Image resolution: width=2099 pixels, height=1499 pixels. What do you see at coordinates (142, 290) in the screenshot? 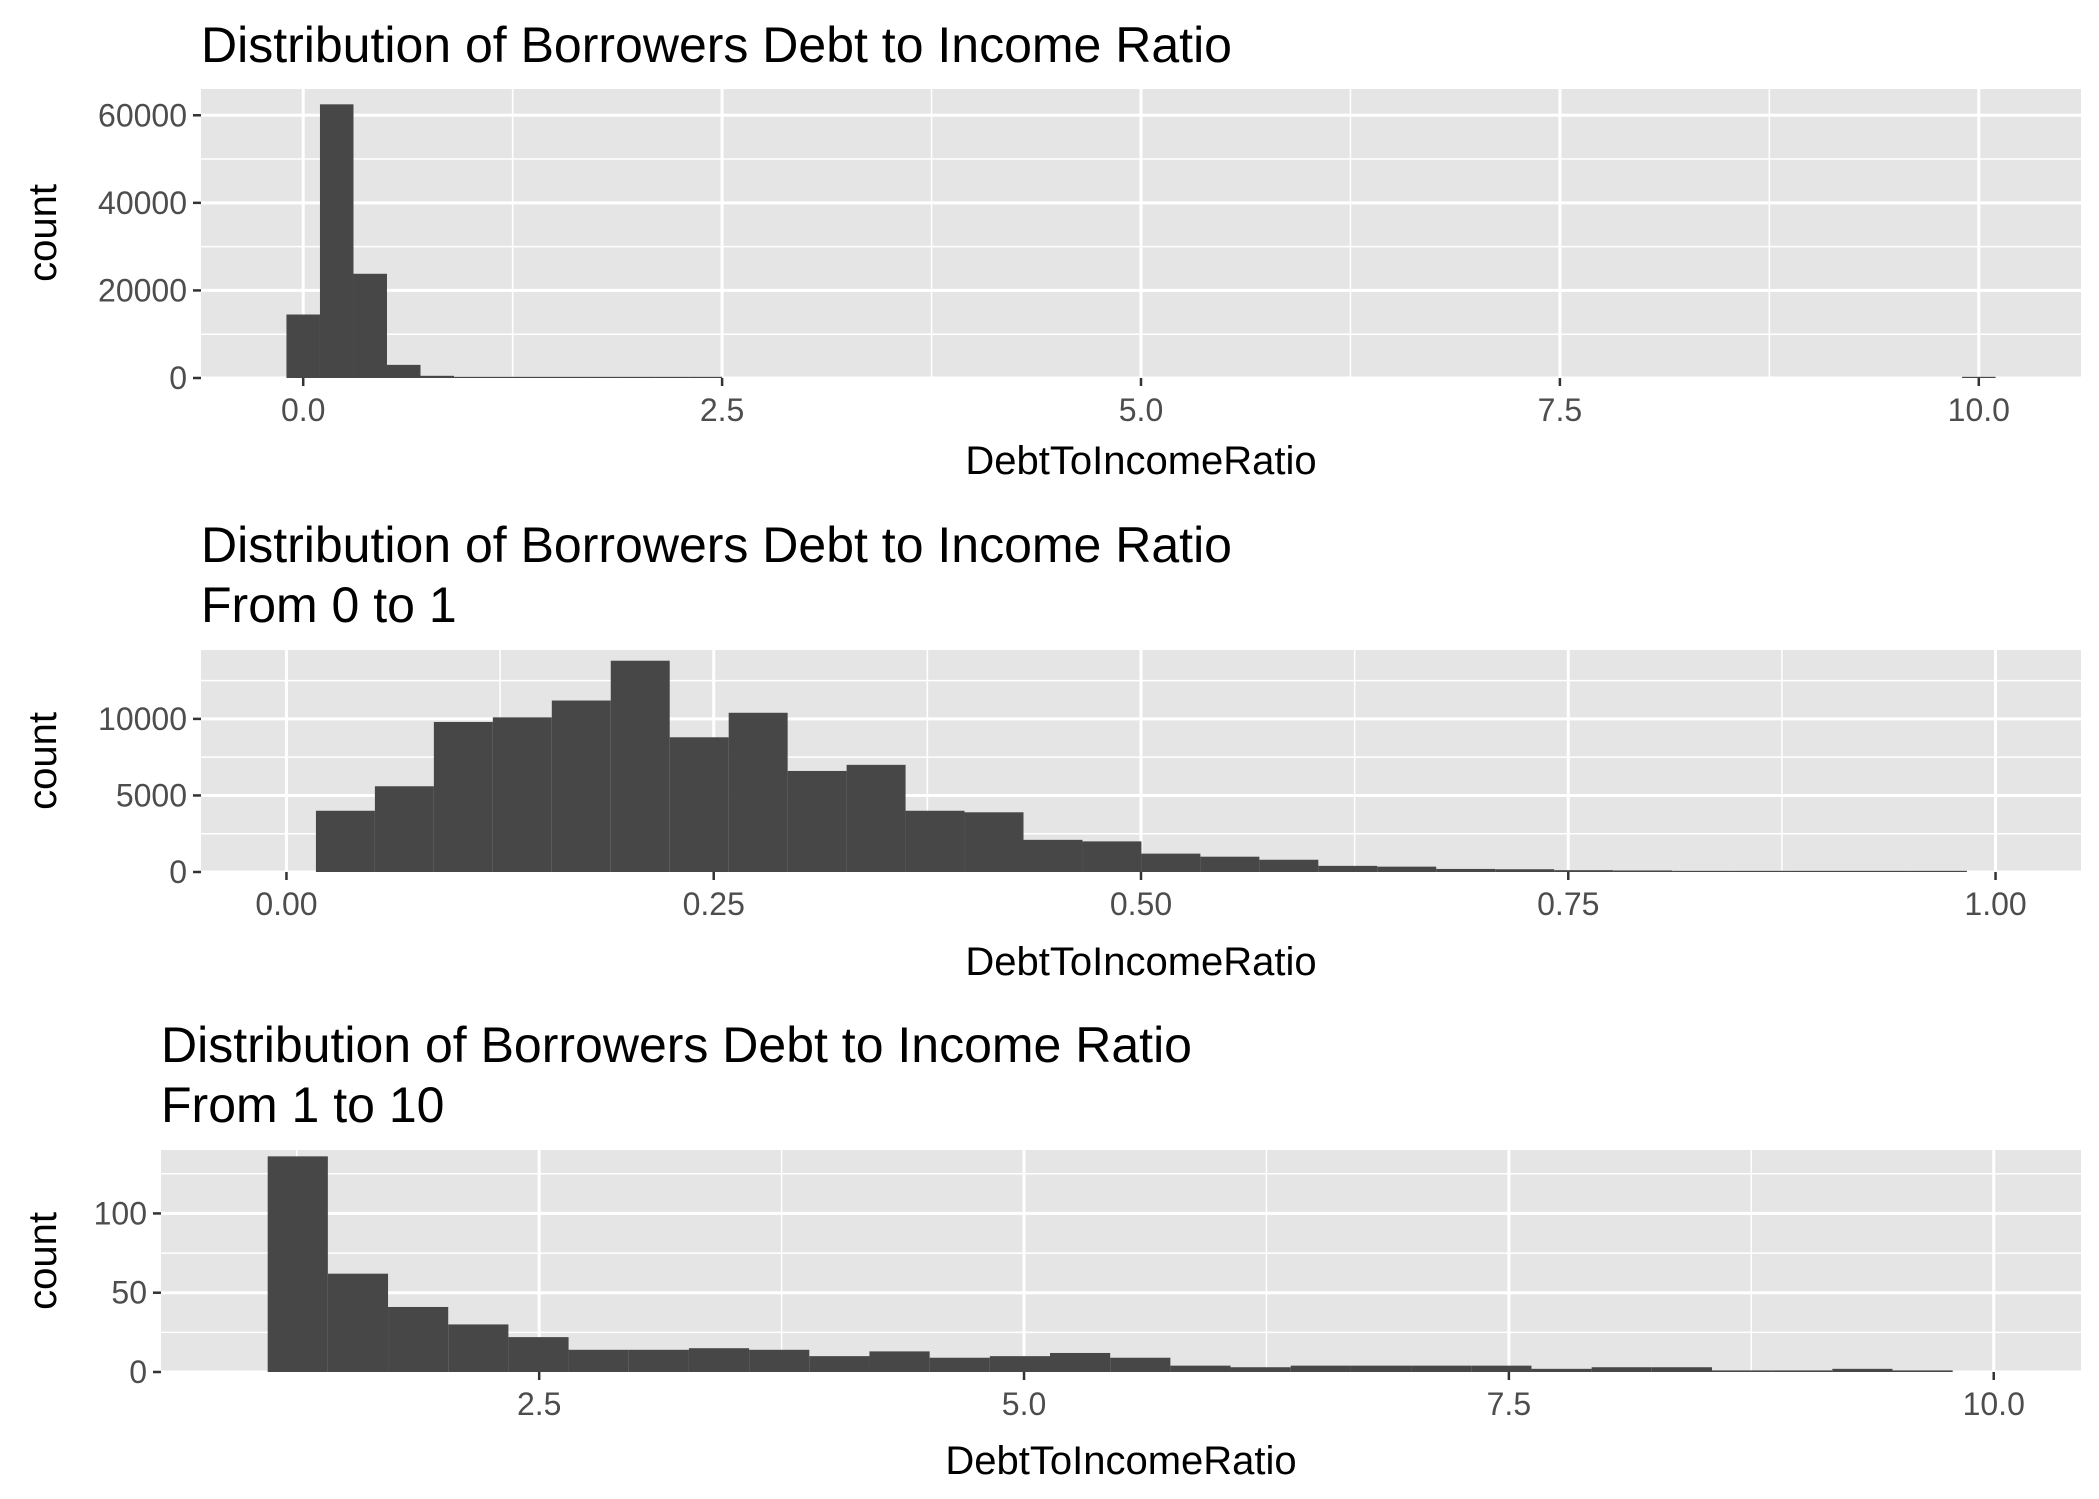
I see `chart-1-y-tick-label: 20000` at bounding box center [142, 290].